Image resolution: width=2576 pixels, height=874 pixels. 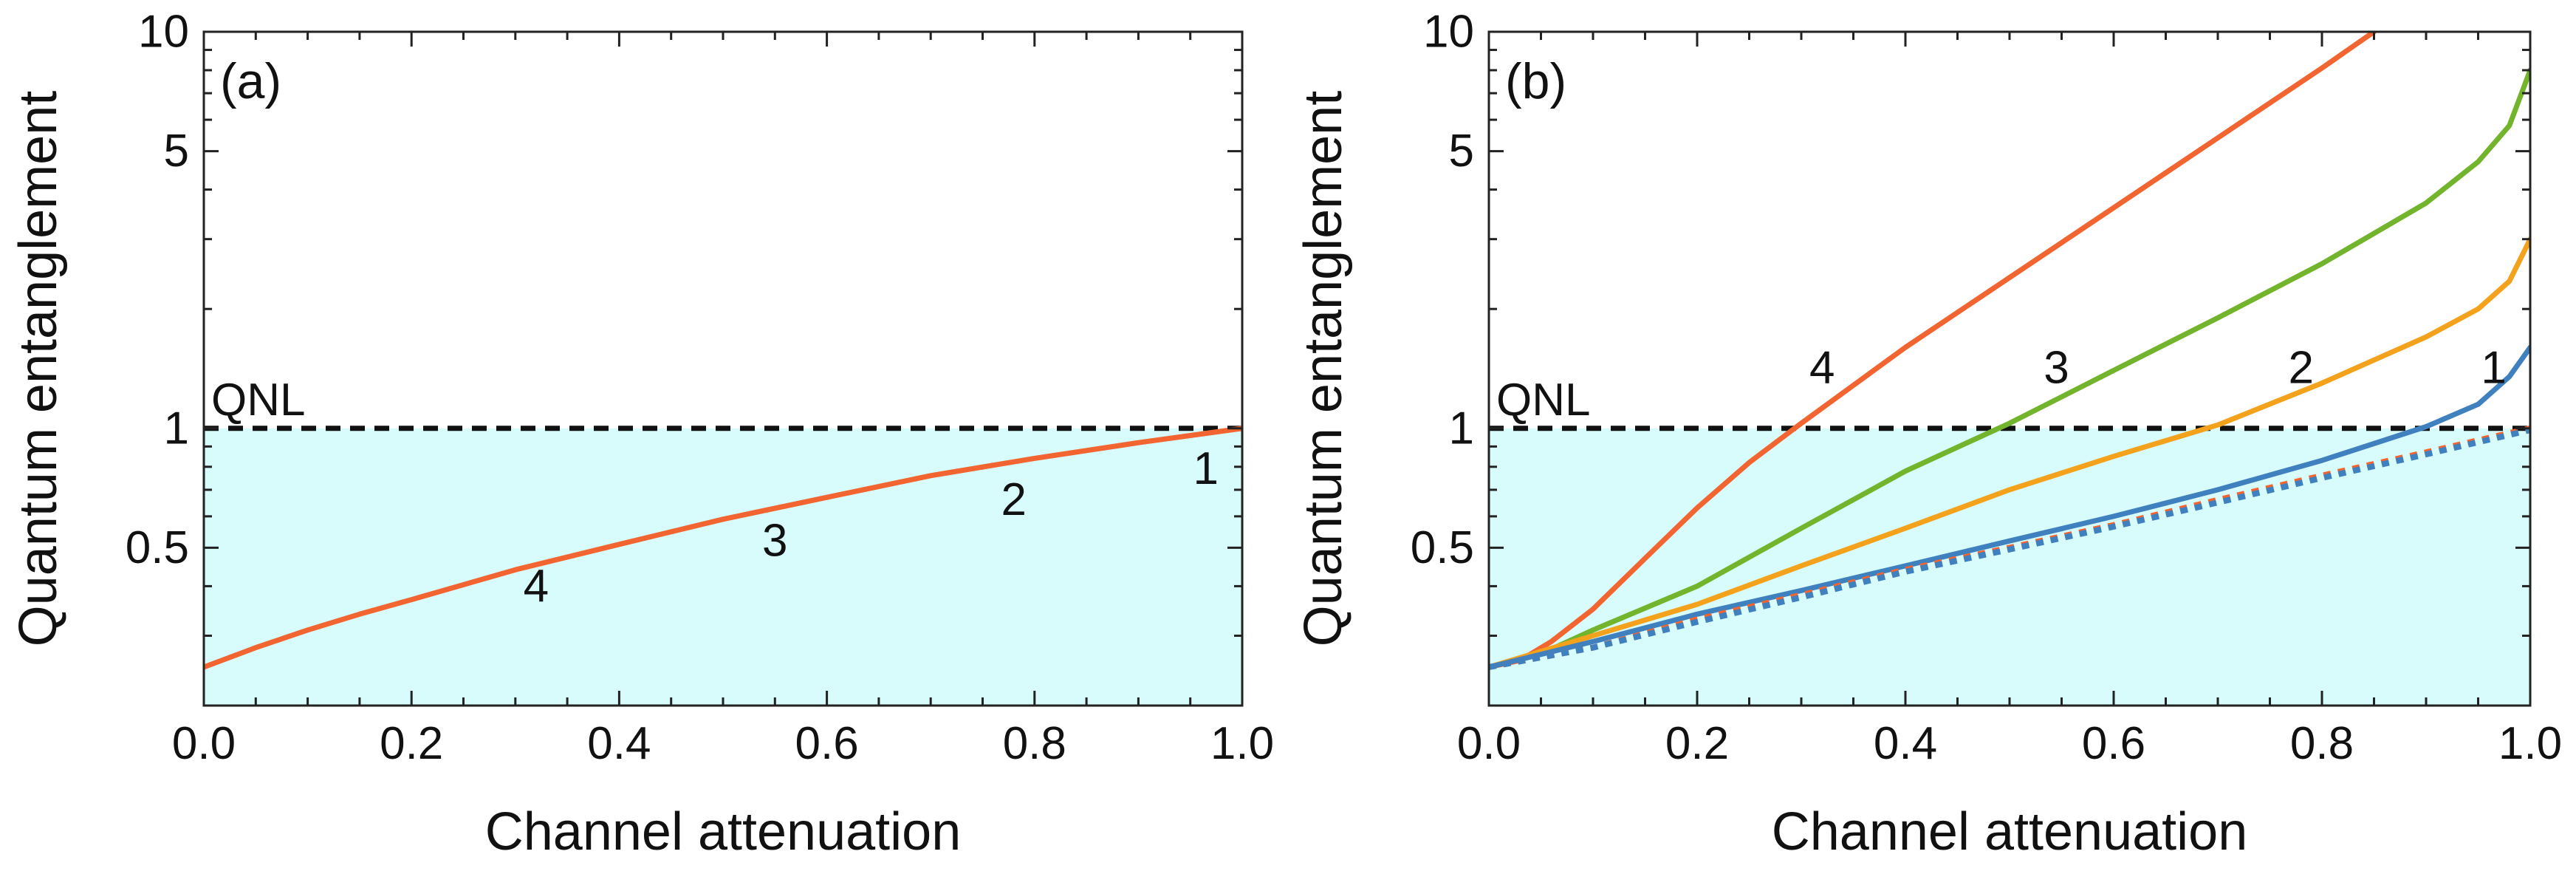 I want to click on panel-label: (b), so click(x=1535, y=81).